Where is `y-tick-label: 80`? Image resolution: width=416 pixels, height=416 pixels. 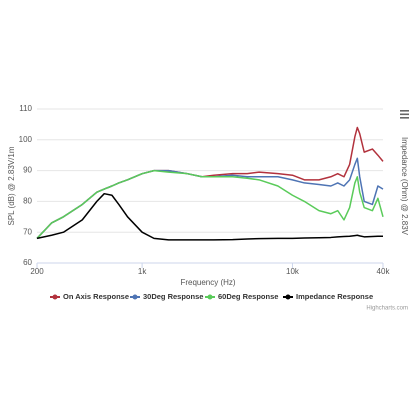
y-tick-label: 80 is located at coordinates (27, 201).